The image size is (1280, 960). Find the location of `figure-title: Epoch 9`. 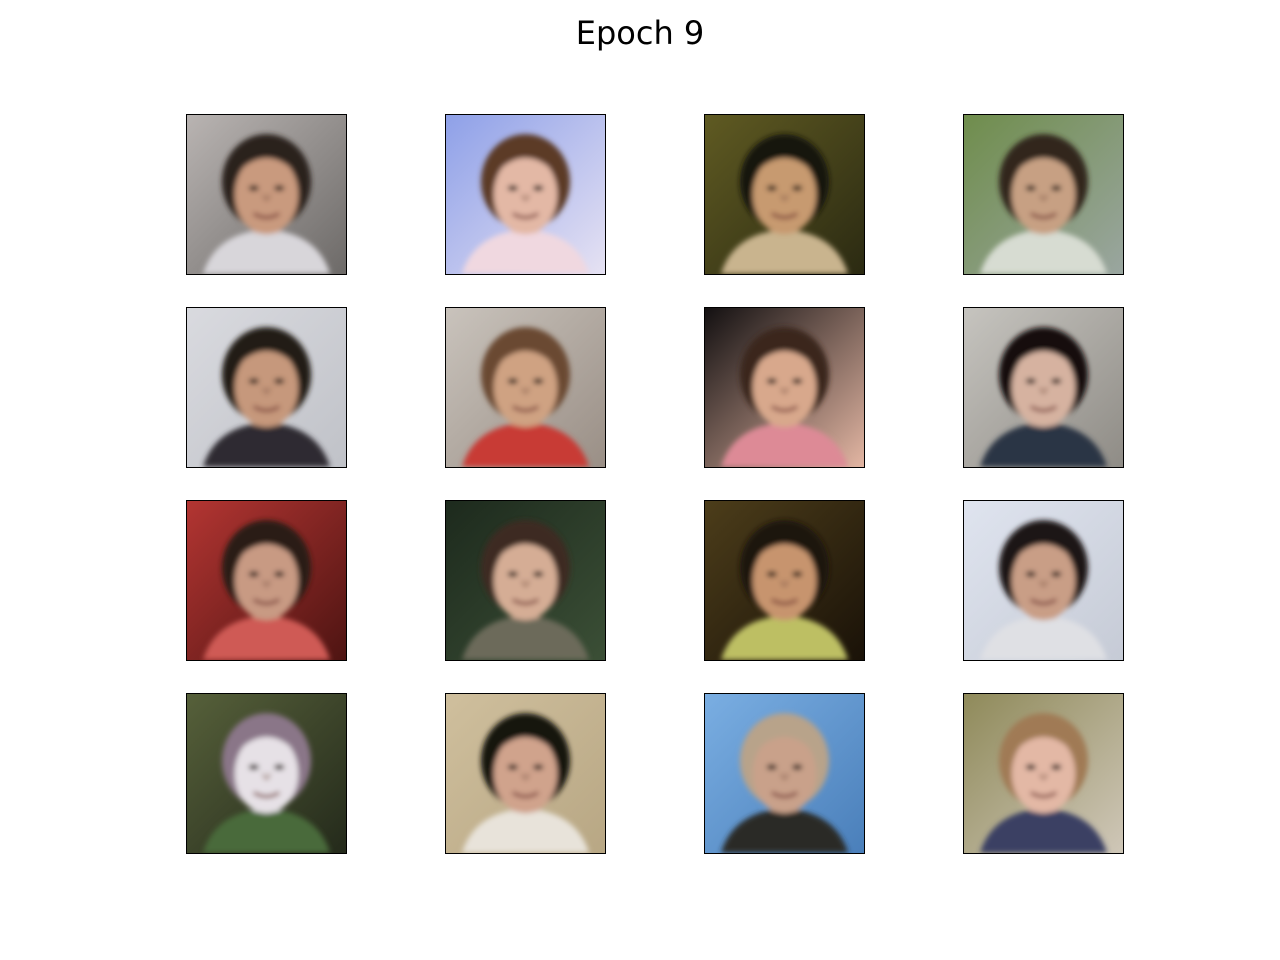

figure-title: Epoch 9 is located at coordinates (640, 33).